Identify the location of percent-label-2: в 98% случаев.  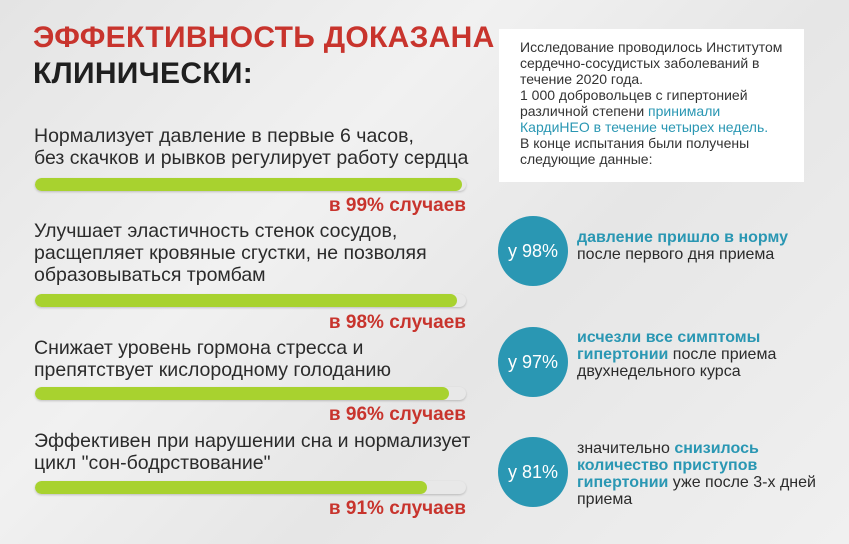
(397, 322).